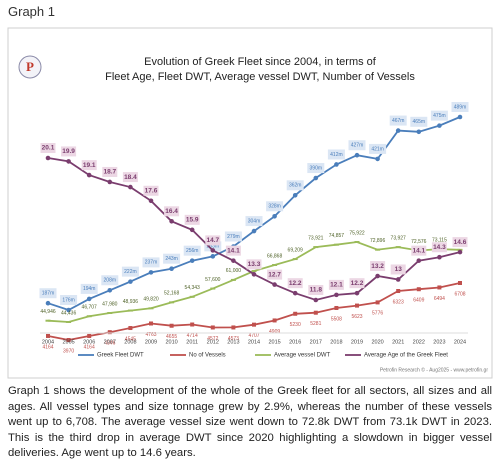 The height and width of the screenshot is (473, 500). I want to click on data-label: 14.7, so click(212, 240).